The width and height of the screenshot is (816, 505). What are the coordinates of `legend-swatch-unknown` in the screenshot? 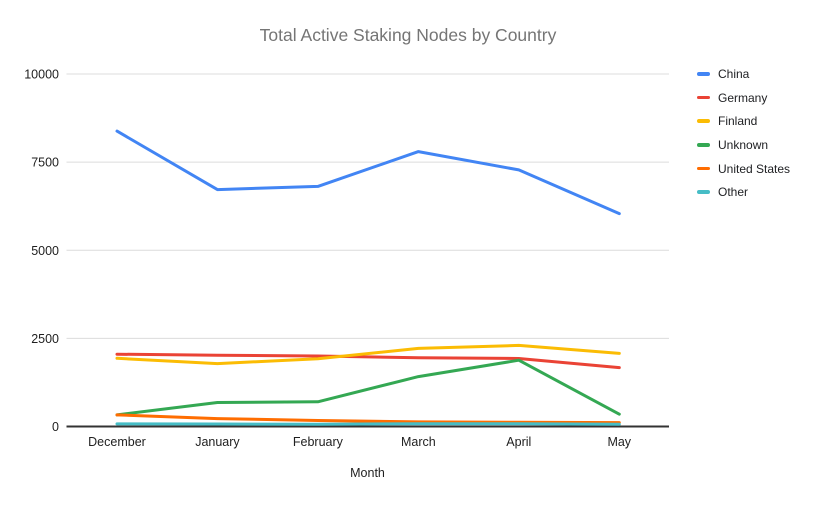 It's located at (703, 145).